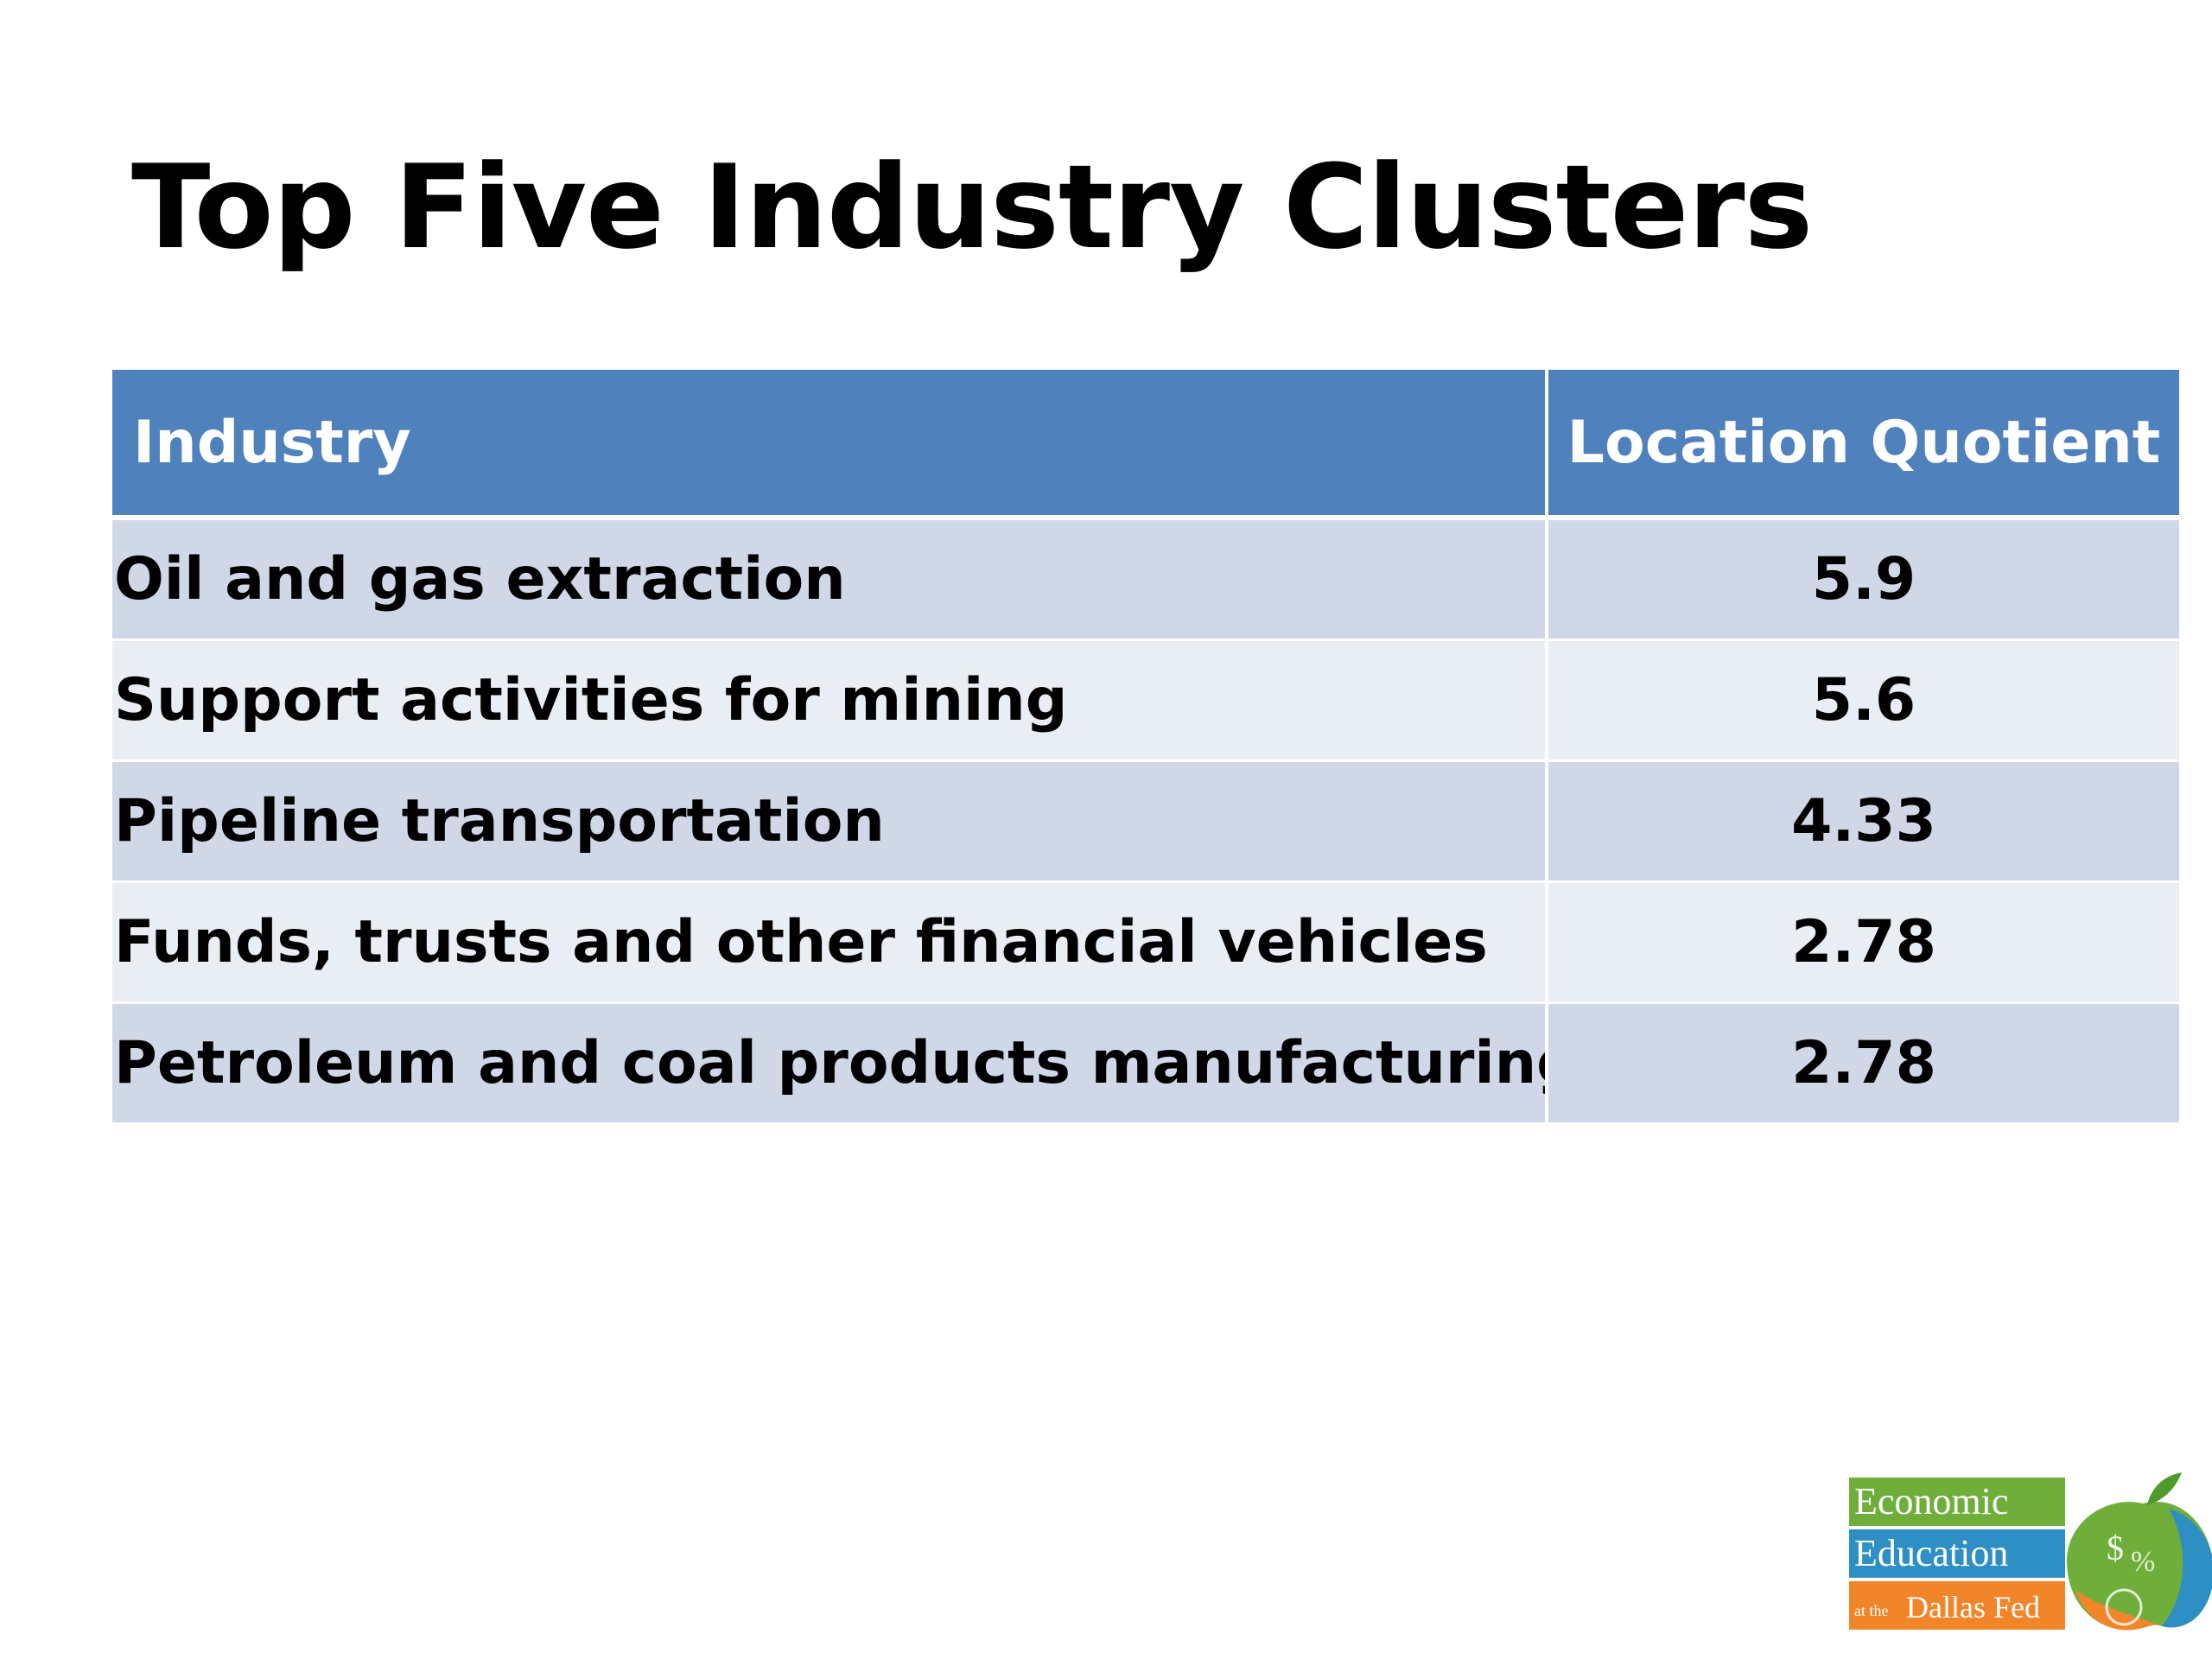 The height and width of the screenshot is (1659, 2212). I want to click on logo-text-economic: Economic, so click(1931, 1501).